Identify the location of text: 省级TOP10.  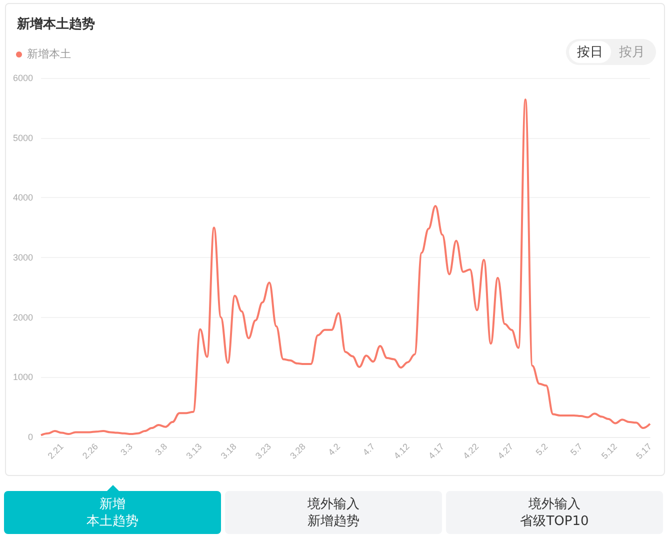
(554, 521).